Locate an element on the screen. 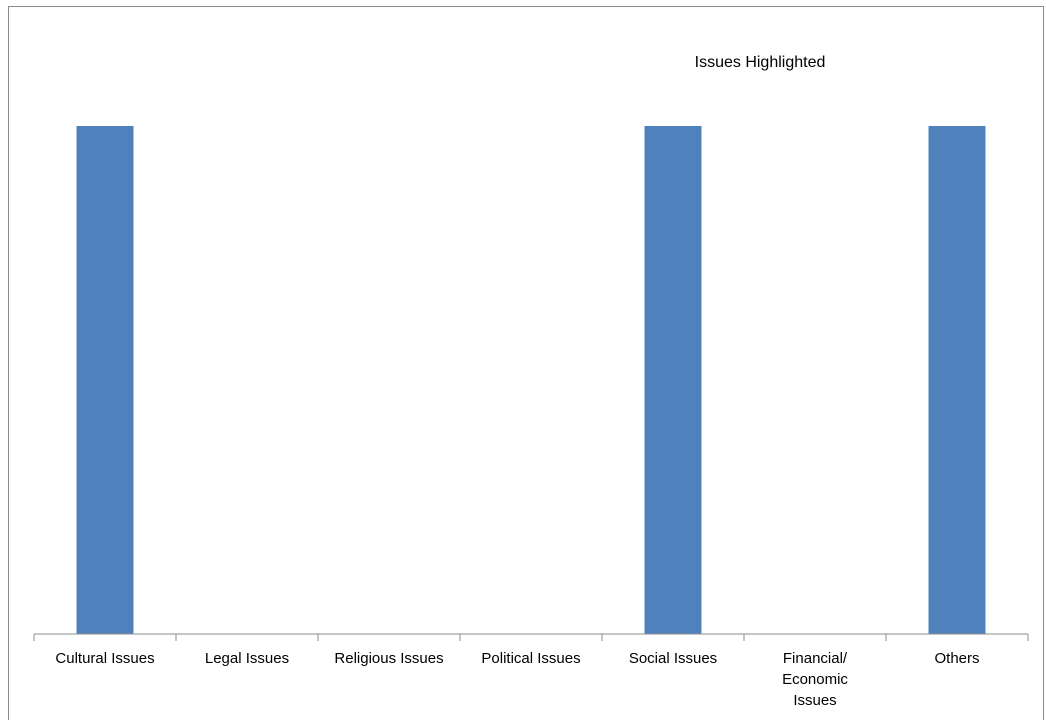  x-tick-label: Social Issues is located at coordinates (673, 658).